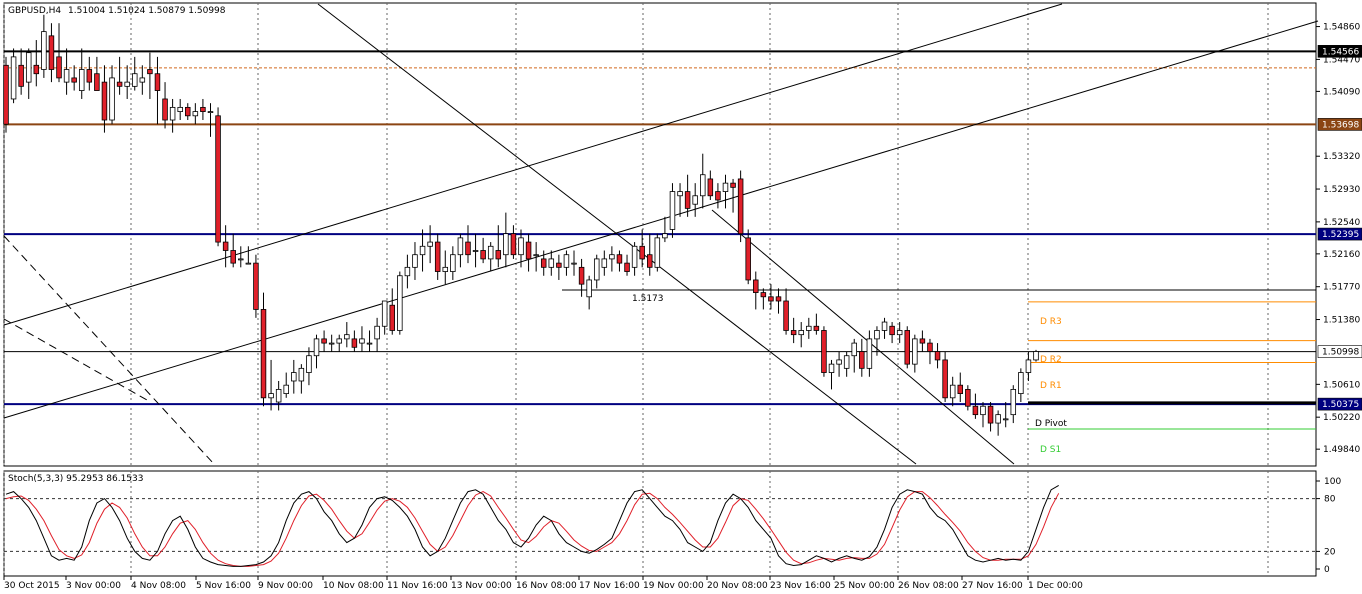 Image resolution: width=1362 pixels, height=594 pixels. What do you see at coordinates (1341, 288) in the screenshot?
I see `price-tick-label: 1.51770` at bounding box center [1341, 288].